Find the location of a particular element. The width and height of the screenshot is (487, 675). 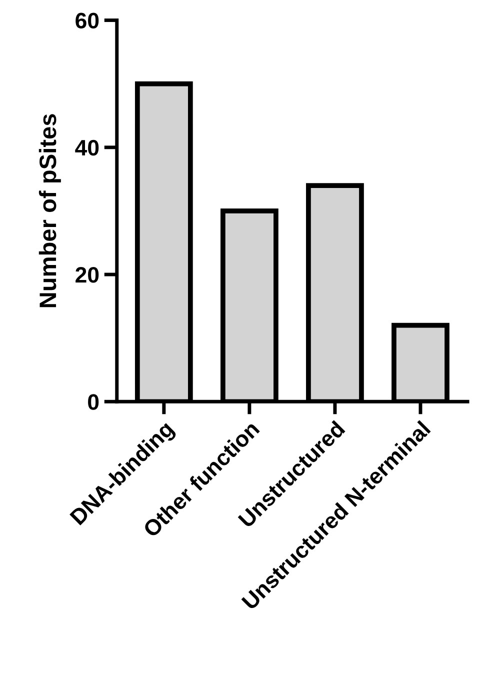

y-tick-label: 20 is located at coordinates (87, 275).